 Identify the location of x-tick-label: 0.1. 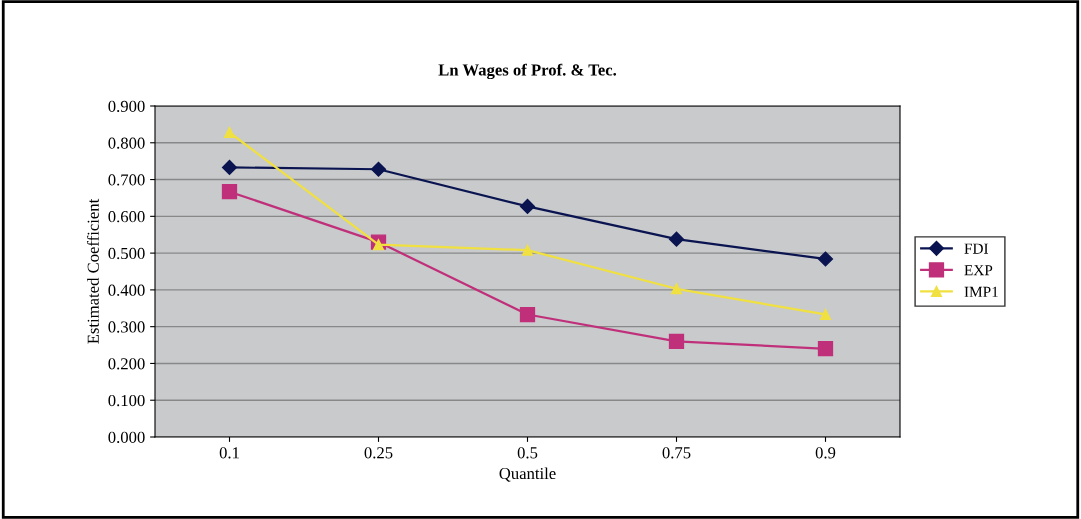
(229, 453).